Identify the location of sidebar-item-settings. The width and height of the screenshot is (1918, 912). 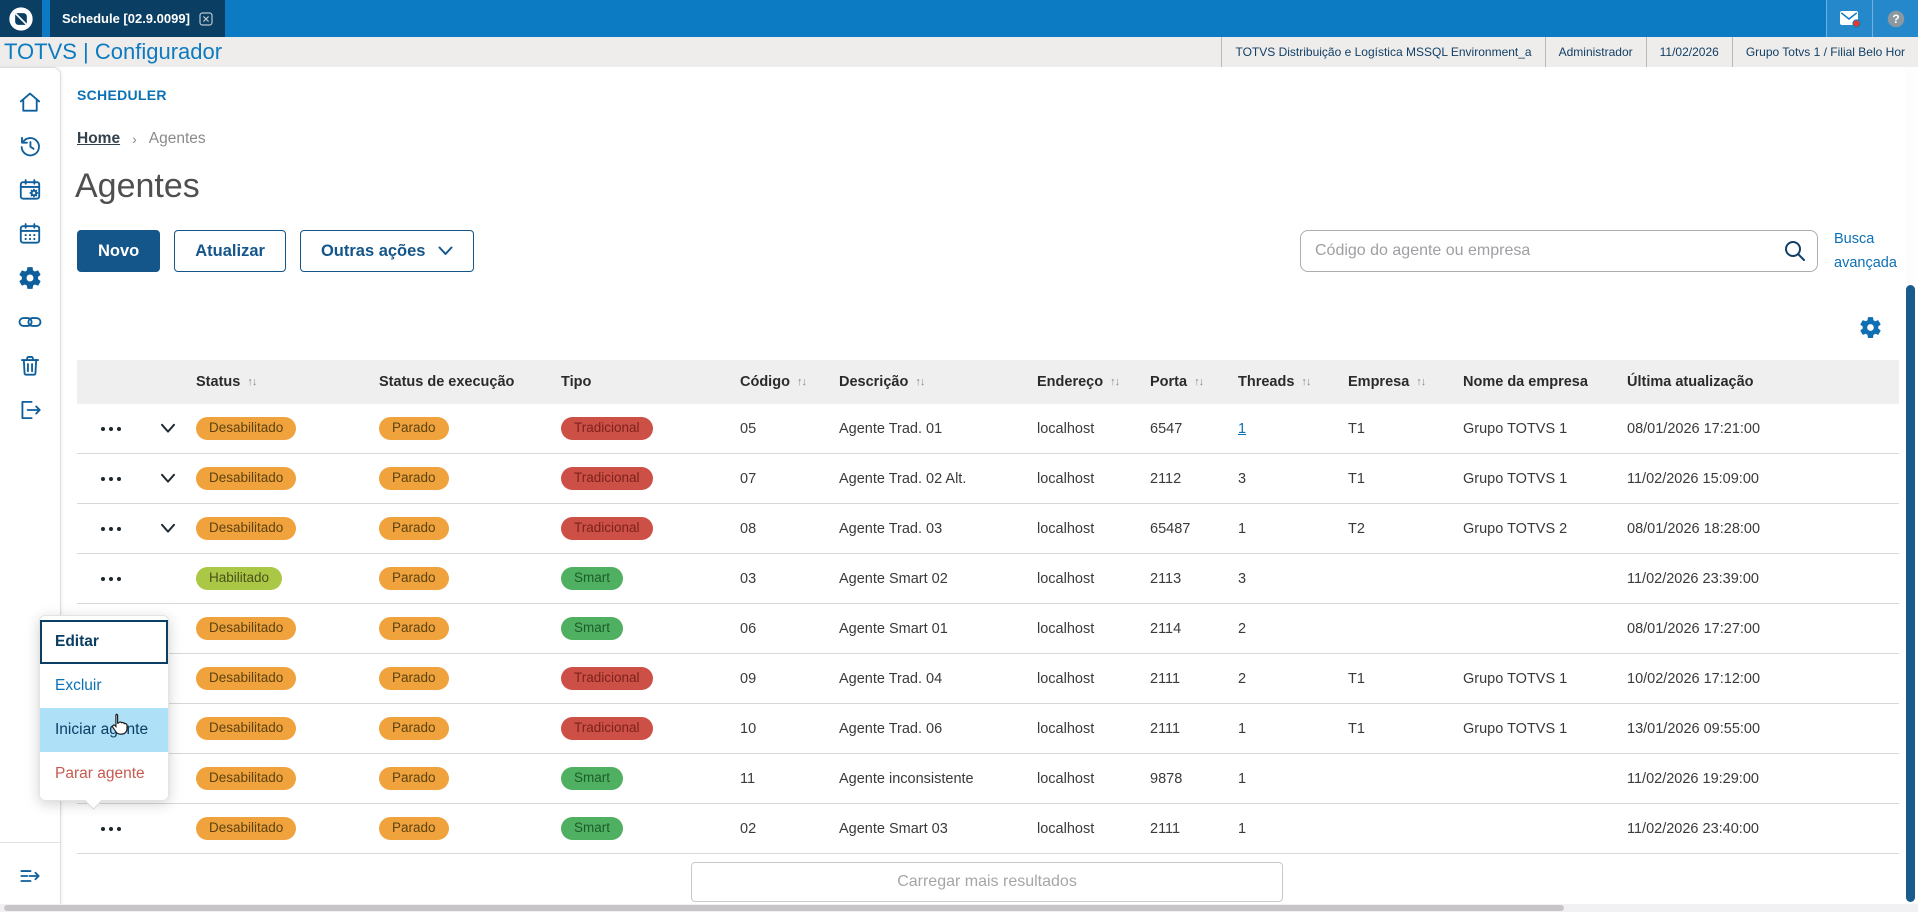
(30, 278).